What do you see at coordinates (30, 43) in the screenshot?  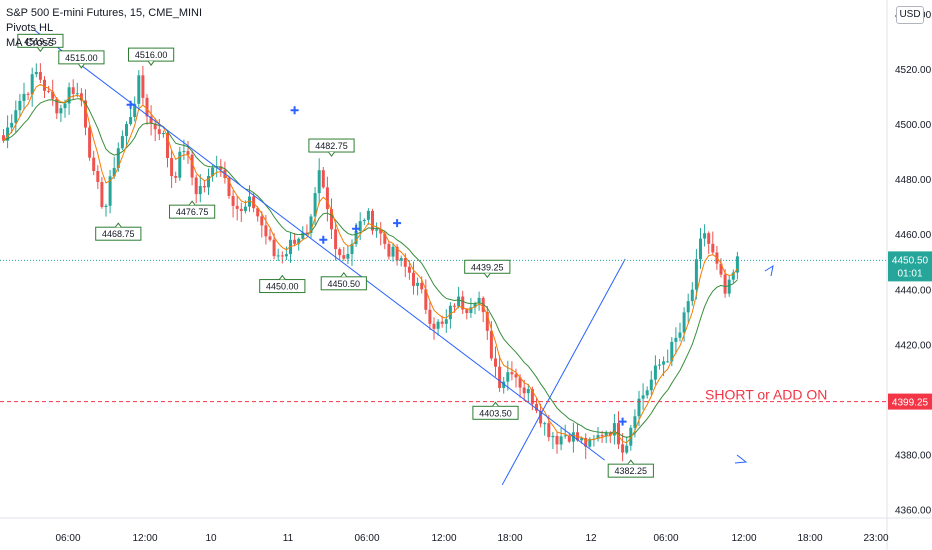 I see `indicator-ma-cross-label: MA Cross` at bounding box center [30, 43].